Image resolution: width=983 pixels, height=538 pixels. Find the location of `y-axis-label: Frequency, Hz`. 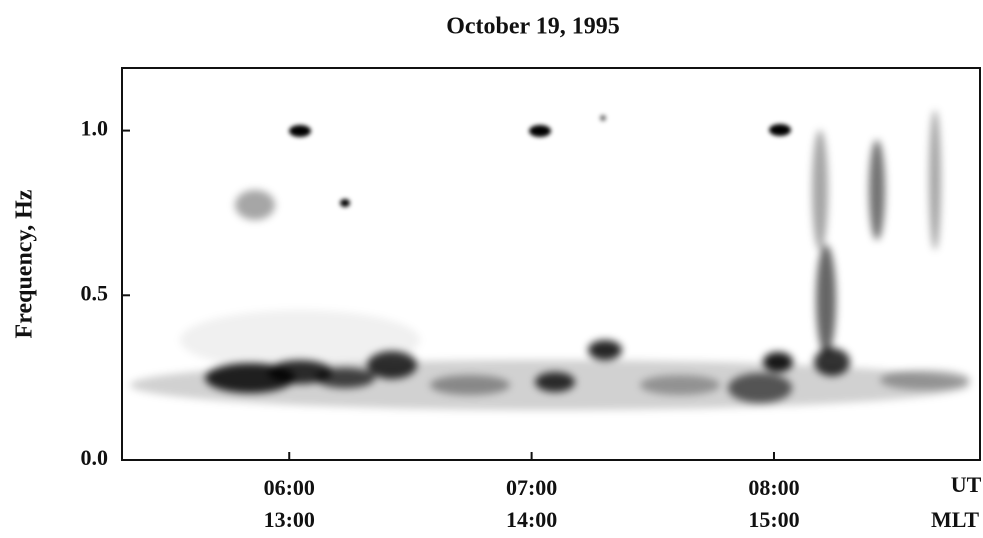

y-axis-label: Frequency, Hz is located at coordinates (25, 263).